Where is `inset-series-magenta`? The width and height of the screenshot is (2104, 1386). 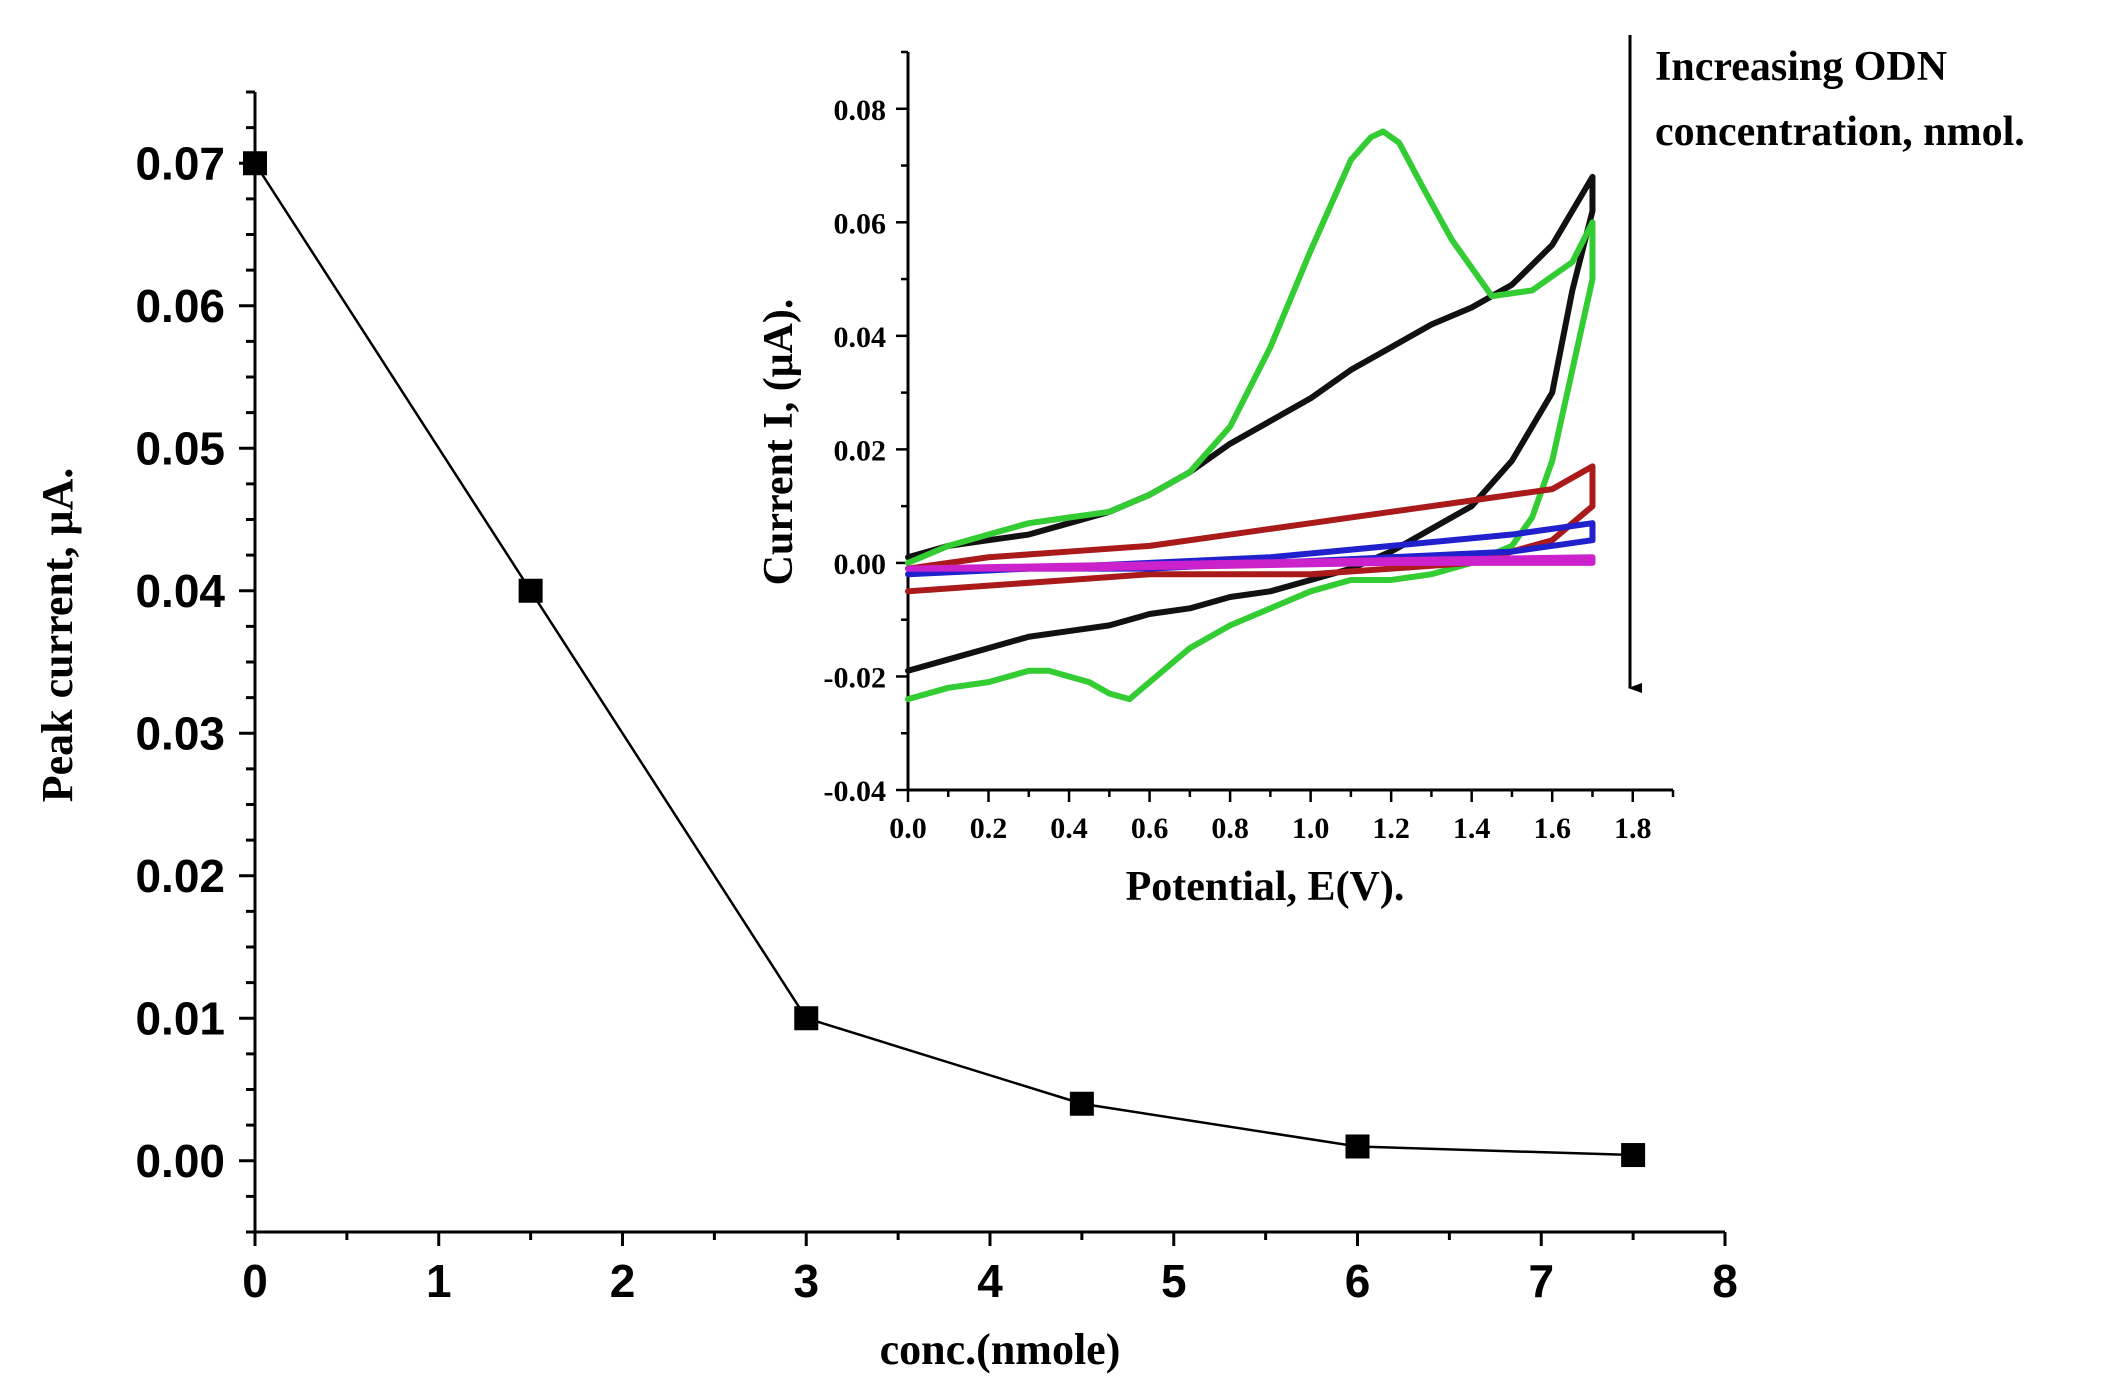
inset-series-magenta is located at coordinates (1250, 563).